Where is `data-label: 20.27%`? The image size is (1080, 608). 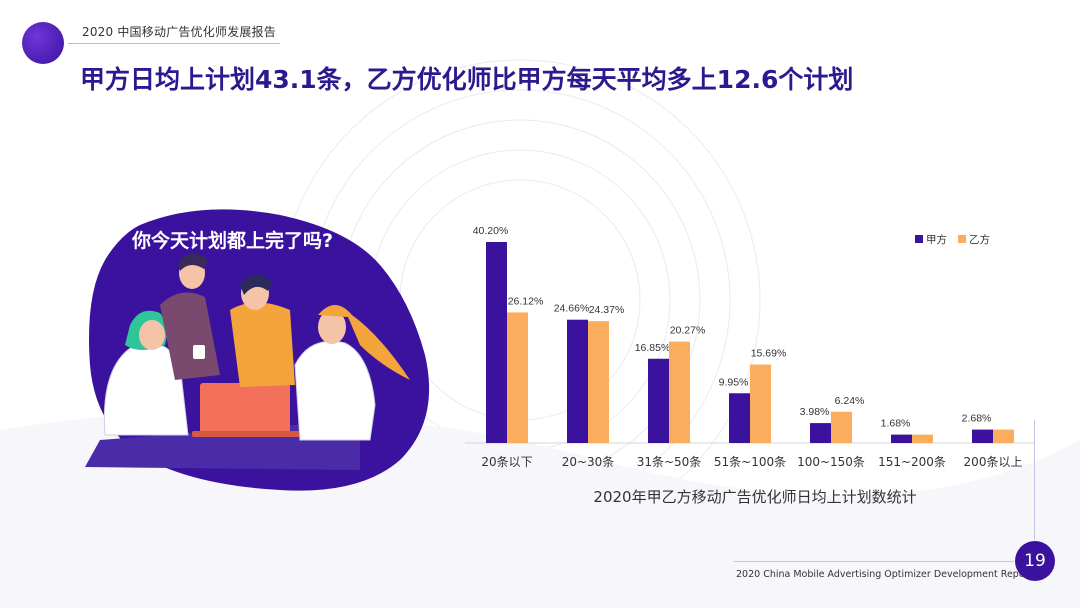 data-label: 20.27% is located at coordinates (688, 331).